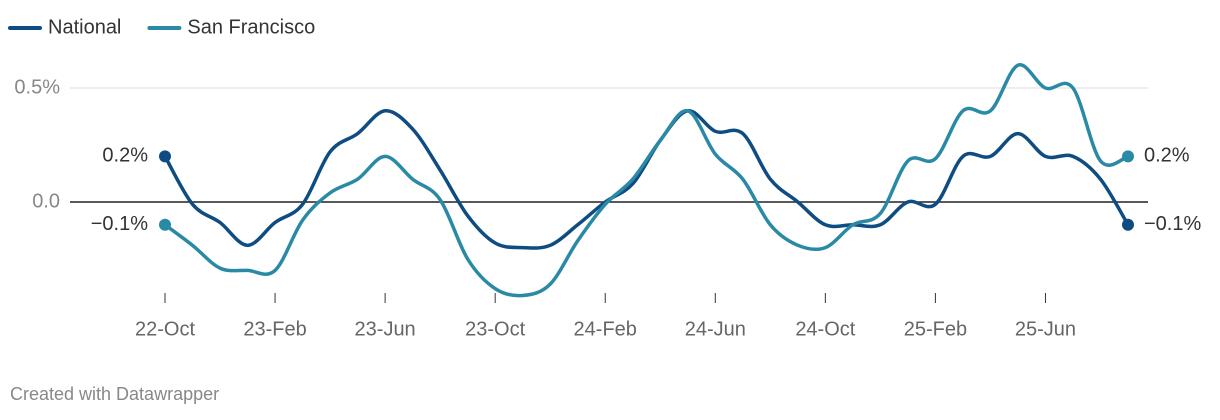 The width and height of the screenshot is (1220, 420). What do you see at coordinates (385, 329) in the screenshot?
I see `x-tick-label: 23-Jun` at bounding box center [385, 329].